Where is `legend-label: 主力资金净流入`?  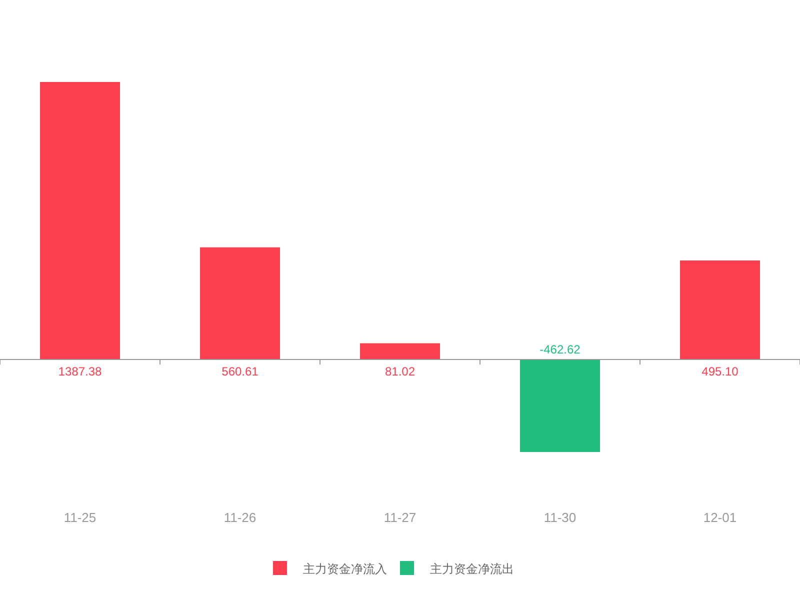
legend-label: 主力资金净流入 is located at coordinates (345, 569).